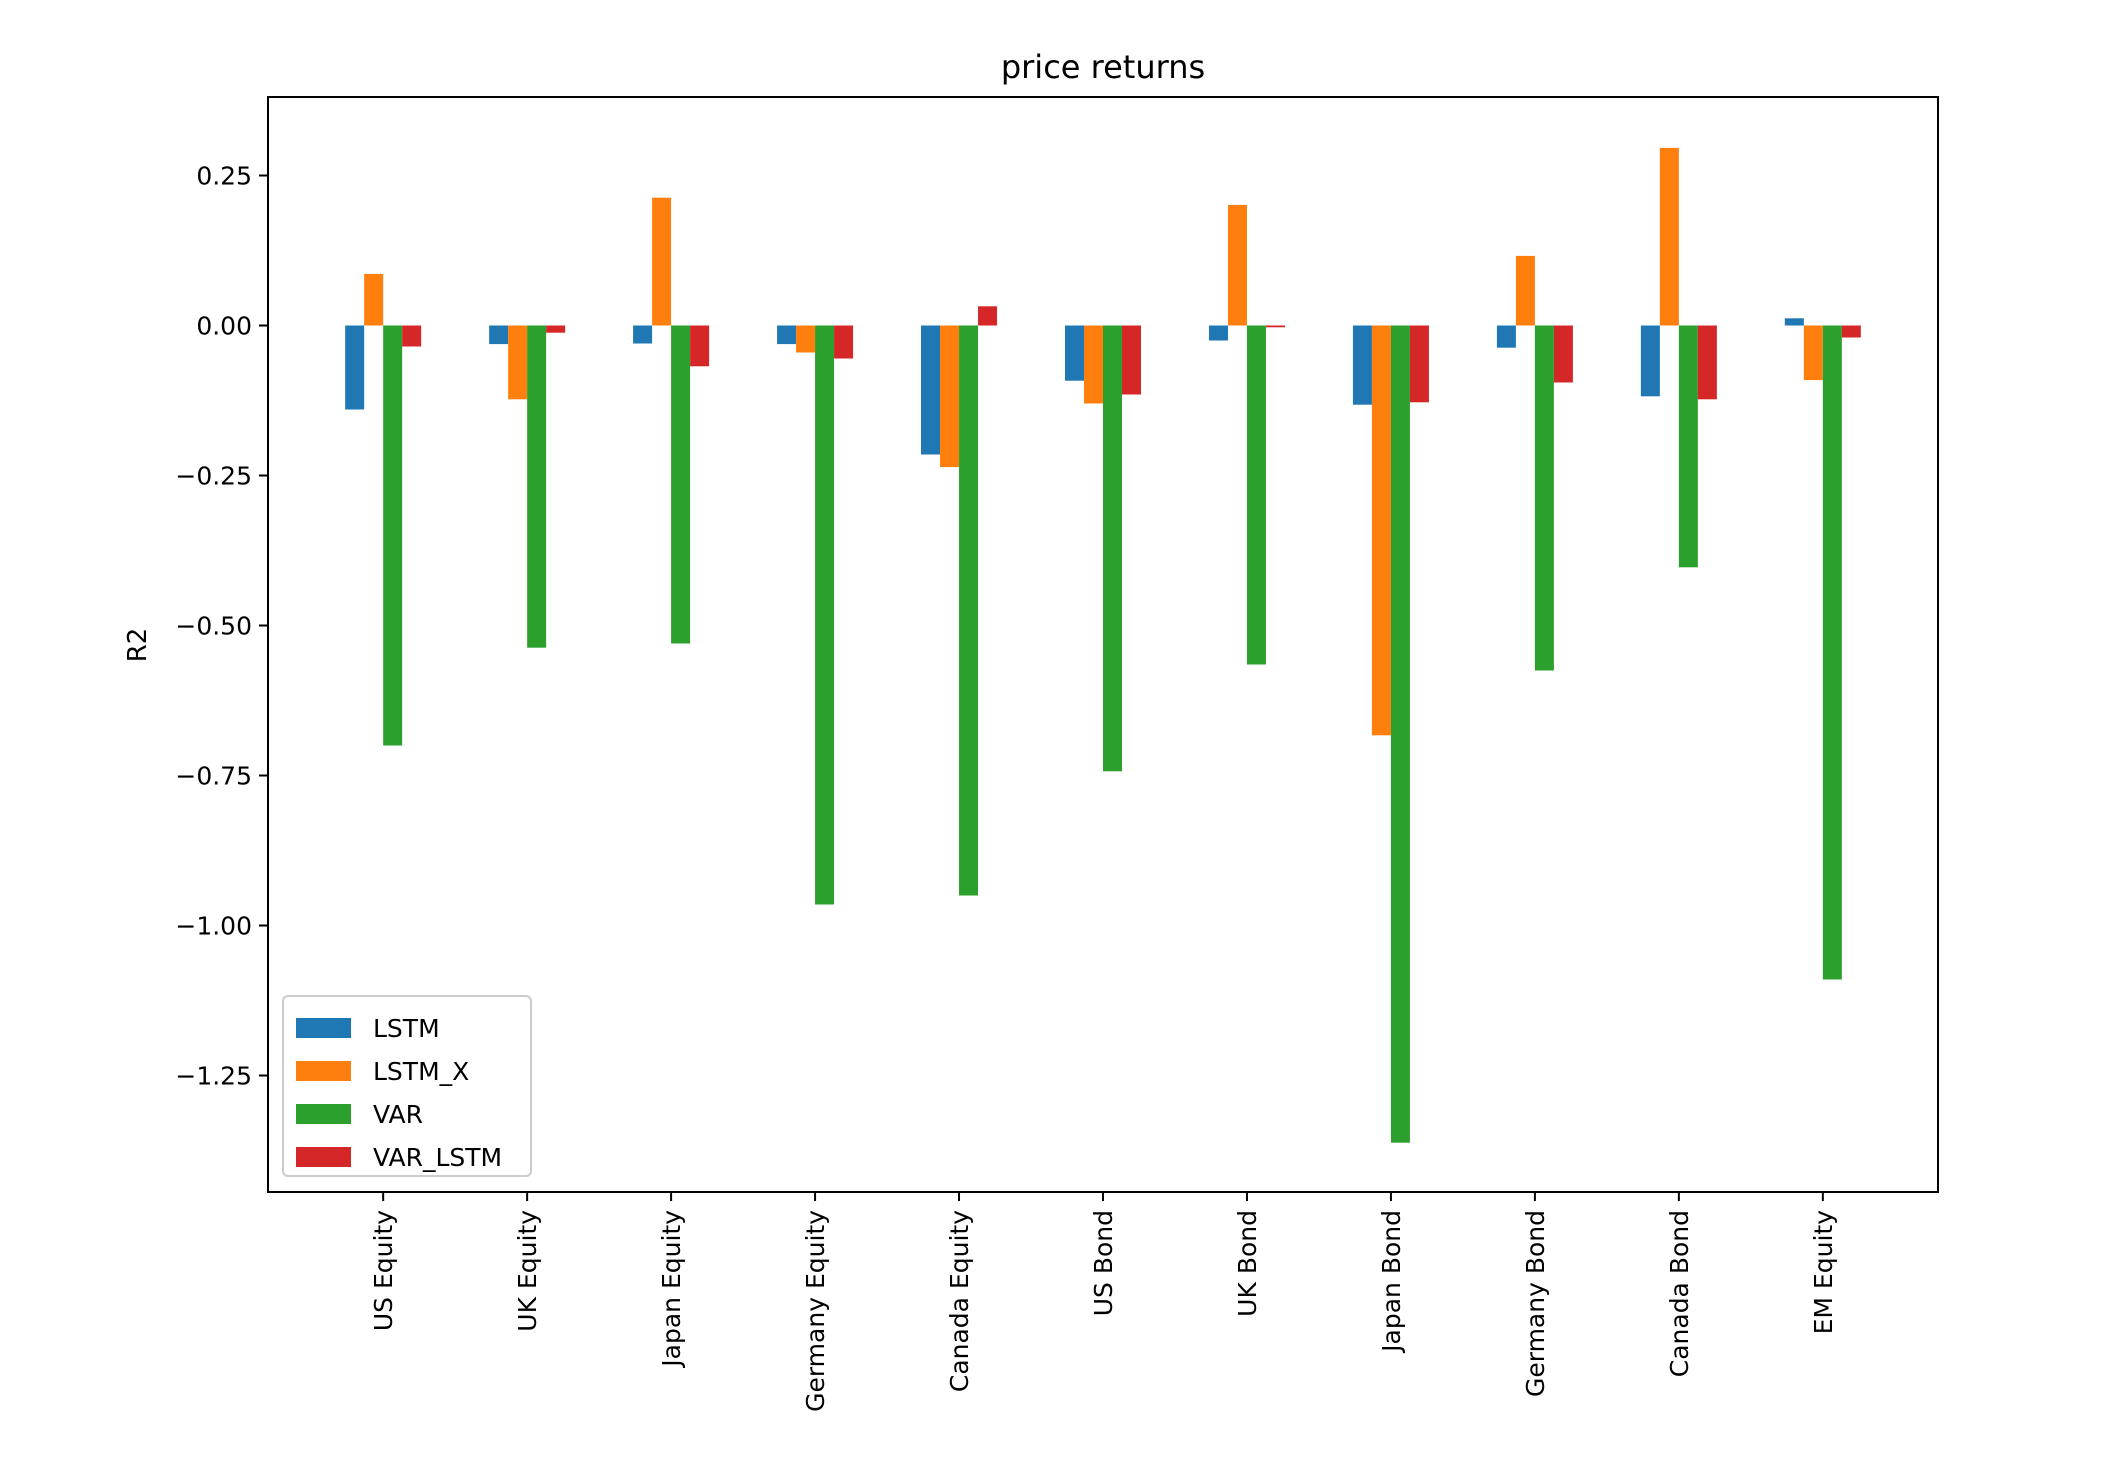 The width and height of the screenshot is (2120, 1466). Describe the element at coordinates (1391, 1282) in the screenshot. I see `x-tick-label: Japan Bond` at that location.